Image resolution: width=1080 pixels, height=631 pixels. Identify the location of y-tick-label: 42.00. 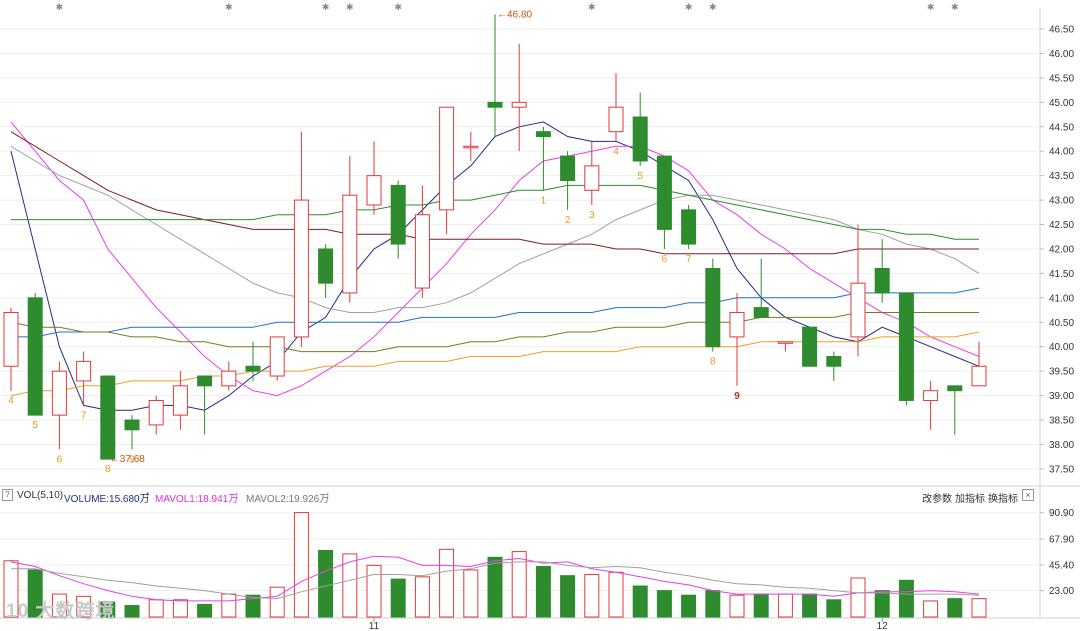
(1061, 249).